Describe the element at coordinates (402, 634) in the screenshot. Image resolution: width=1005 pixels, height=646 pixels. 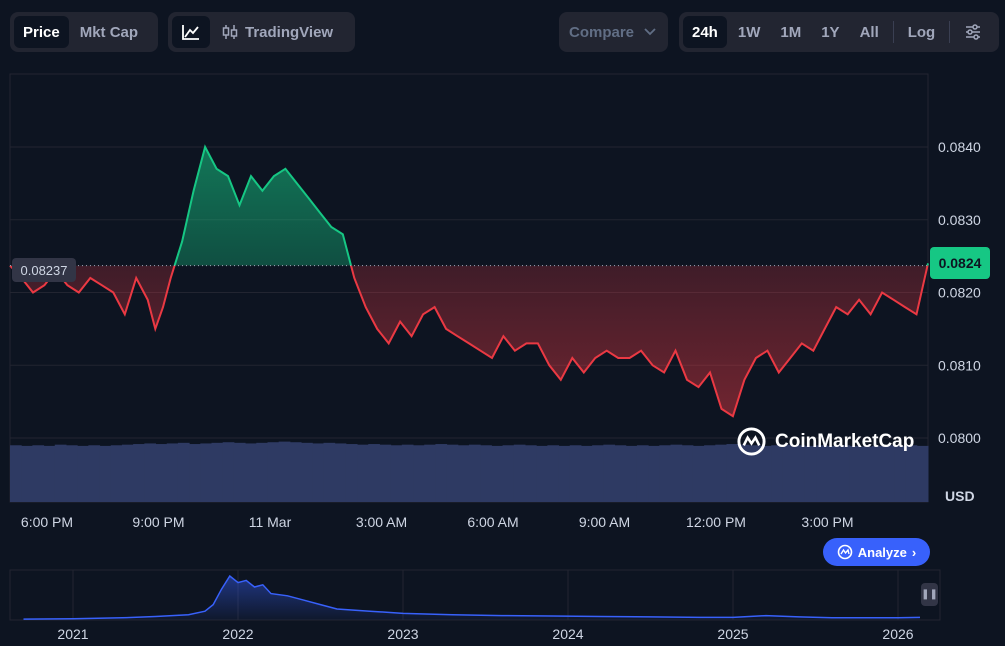
I see `overview-year-label: 2023` at that location.